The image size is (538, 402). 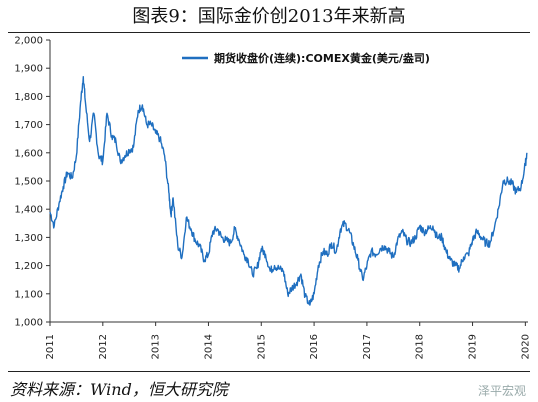 I want to click on footer-divider, so click(x=269, y=371).